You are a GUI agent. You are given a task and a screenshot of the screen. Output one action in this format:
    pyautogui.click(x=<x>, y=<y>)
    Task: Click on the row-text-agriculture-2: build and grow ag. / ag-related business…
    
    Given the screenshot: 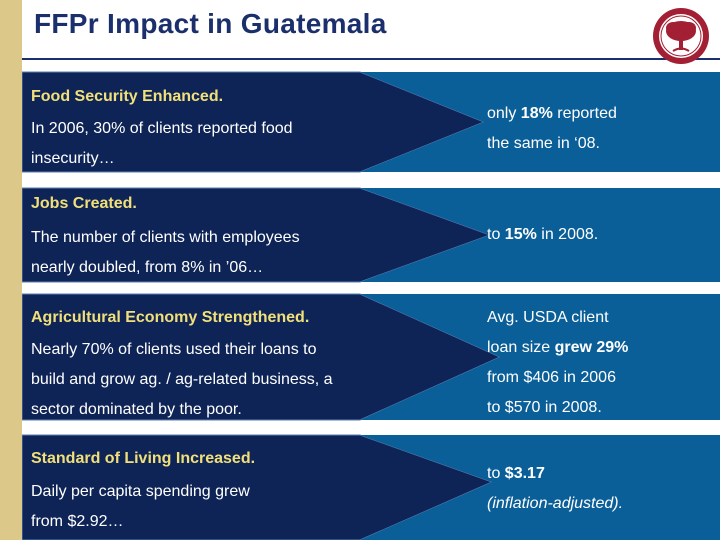 What is the action you would take?
    pyautogui.click(x=182, y=379)
    